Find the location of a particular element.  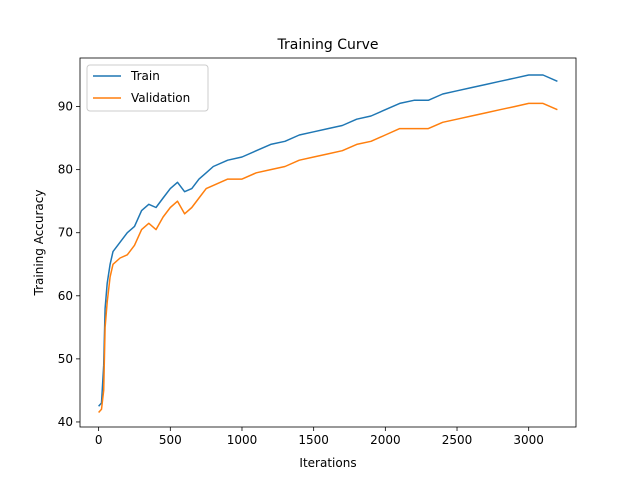

y-tick-label: 90 is located at coordinates (65, 107).